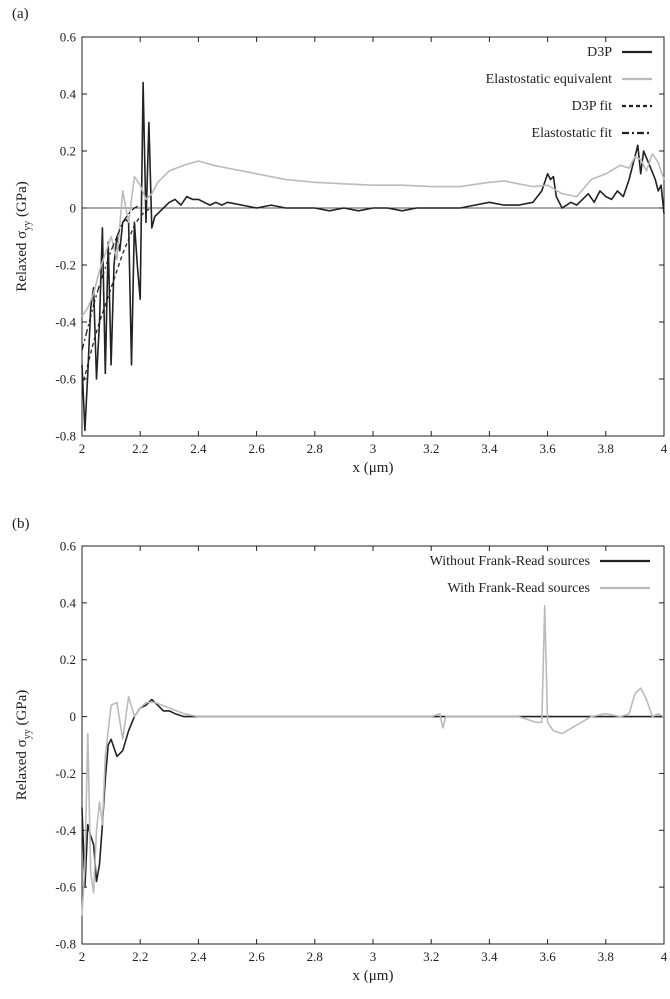  I want to click on legend-label: Elastostatic fit, so click(572, 133).